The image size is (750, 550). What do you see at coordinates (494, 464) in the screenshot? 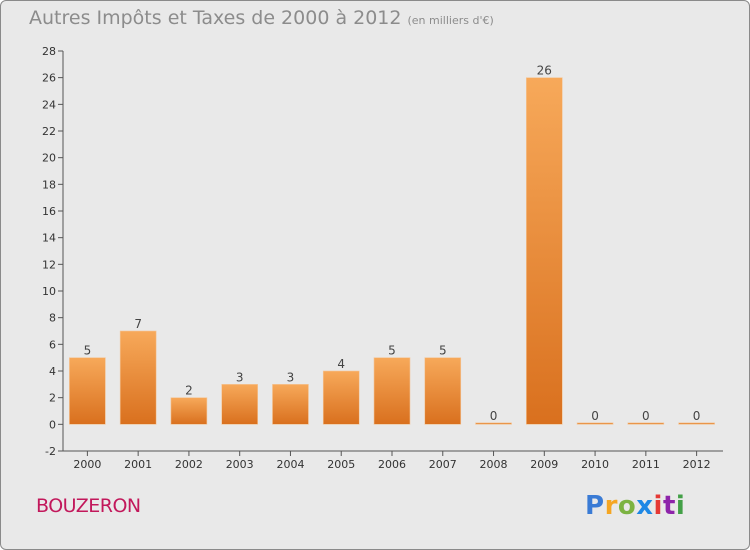
I see `x-tick-label: 2008` at bounding box center [494, 464].